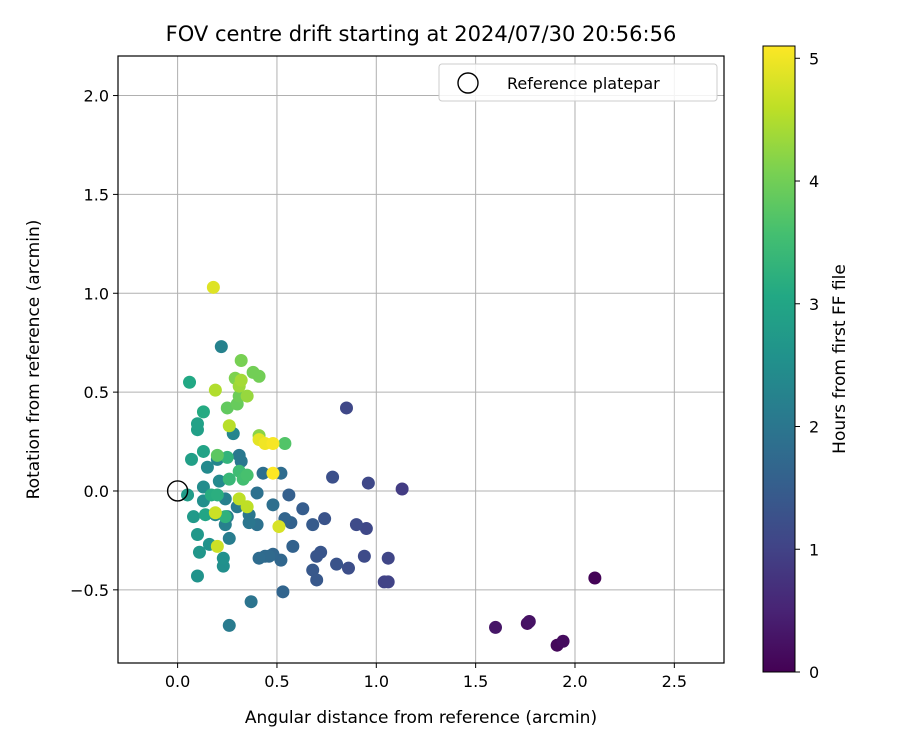  I want to click on colorbar-gradient, so click(779, 359).